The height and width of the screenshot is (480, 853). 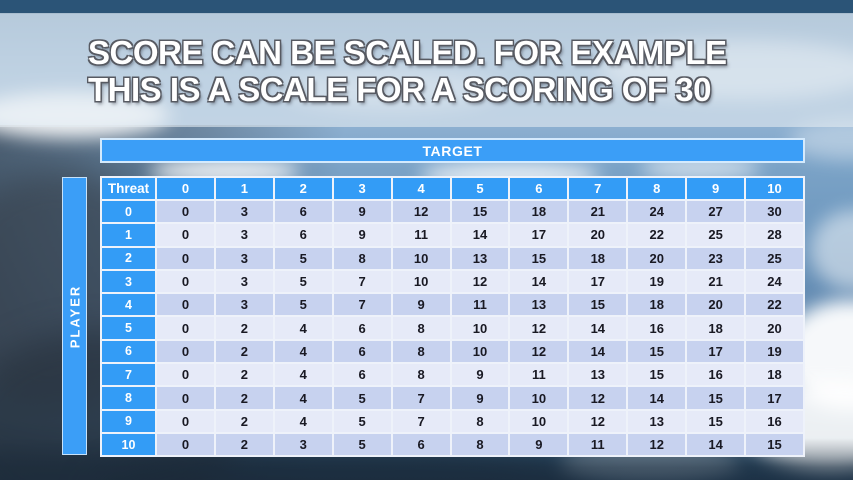 What do you see at coordinates (128, 375) in the screenshot?
I see `row-header-cell: 7` at bounding box center [128, 375].